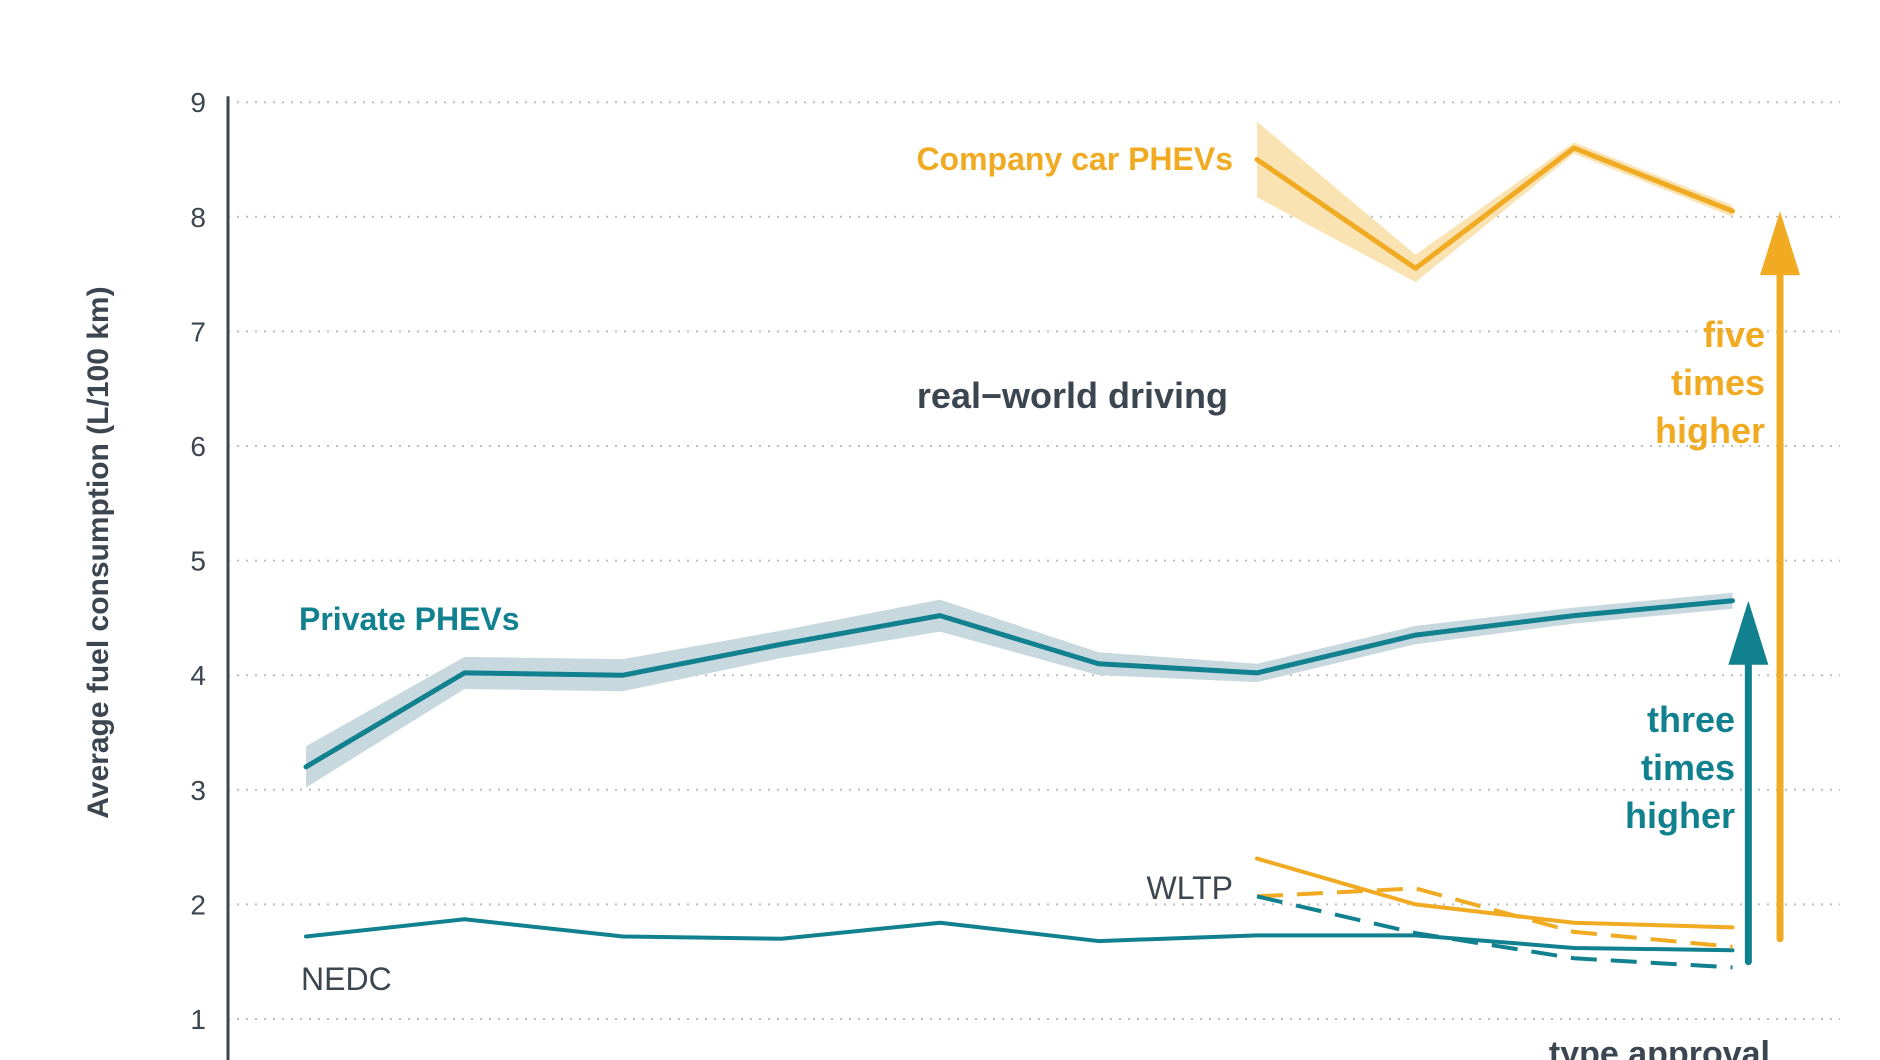 This screenshot has height=1060, width=1880. I want to click on three-times-line-2: times, so click(1688, 767).